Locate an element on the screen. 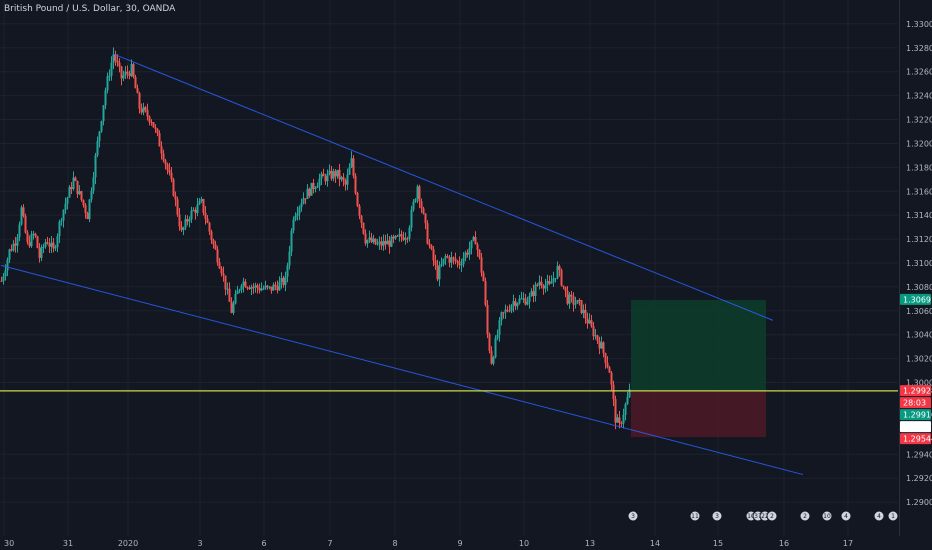 Image resolution: width=932 pixels, height=550 pixels. y-tick-label: 1.31600 is located at coordinates (919, 191).